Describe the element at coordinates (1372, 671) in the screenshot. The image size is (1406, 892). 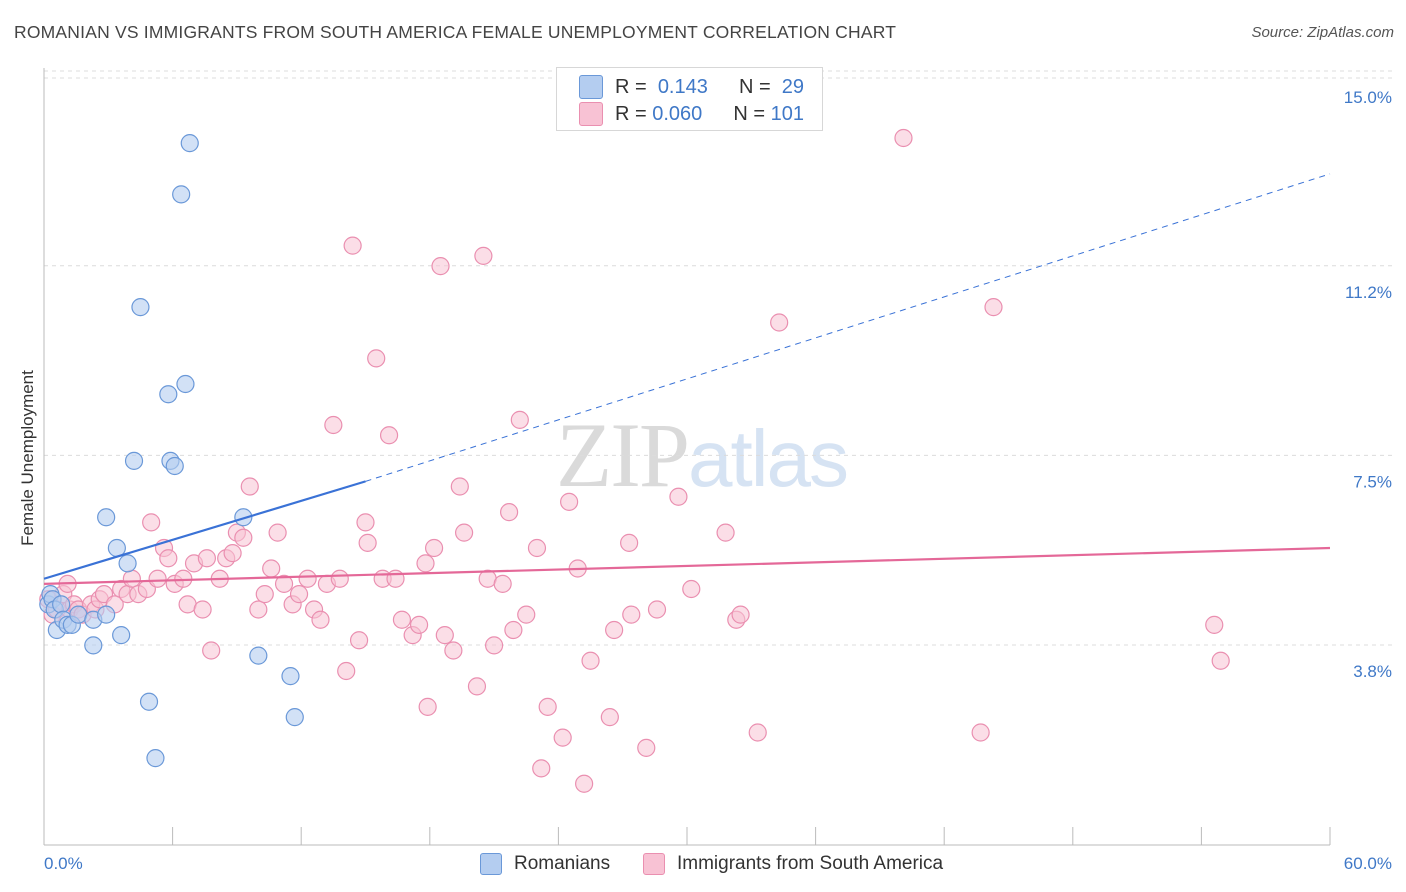
I see `y-tick-label: 3.8%` at that location.